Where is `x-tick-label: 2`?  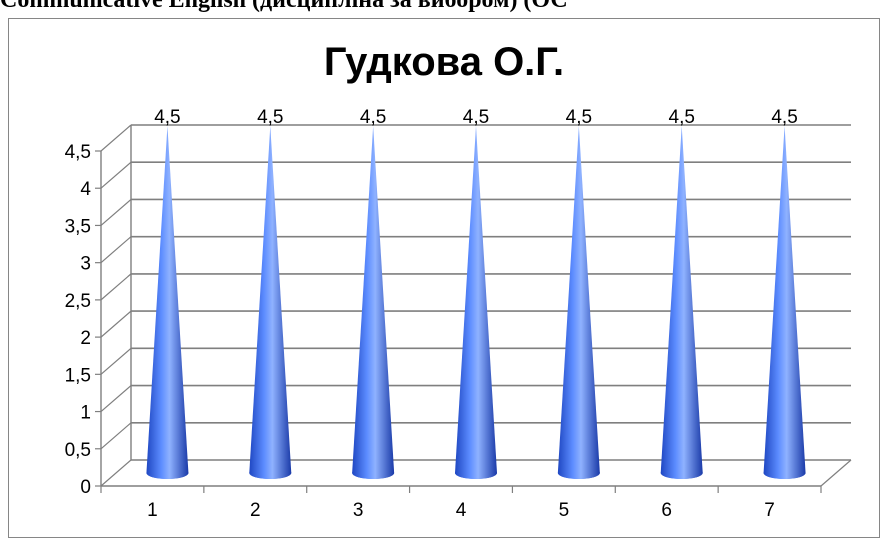
x-tick-label: 2 is located at coordinates (255, 510).